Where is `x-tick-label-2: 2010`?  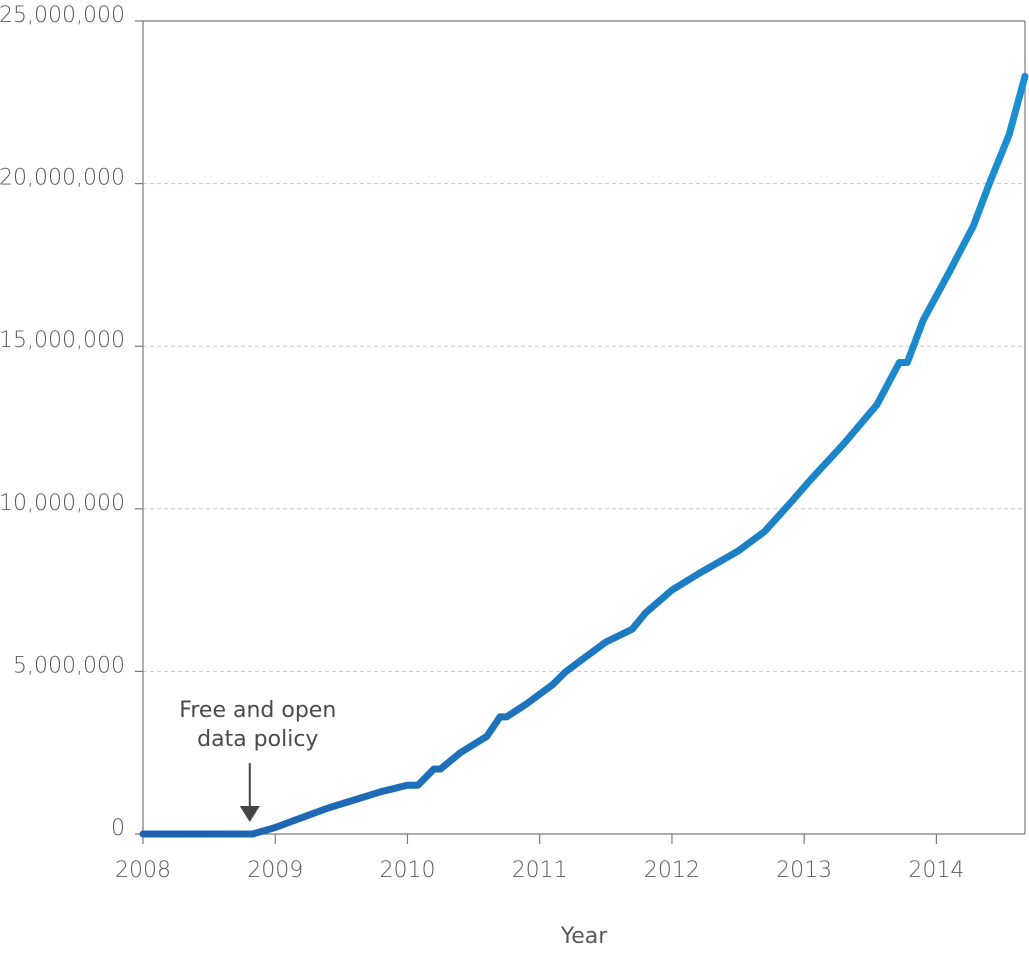
x-tick-label-2: 2010 is located at coordinates (407, 870).